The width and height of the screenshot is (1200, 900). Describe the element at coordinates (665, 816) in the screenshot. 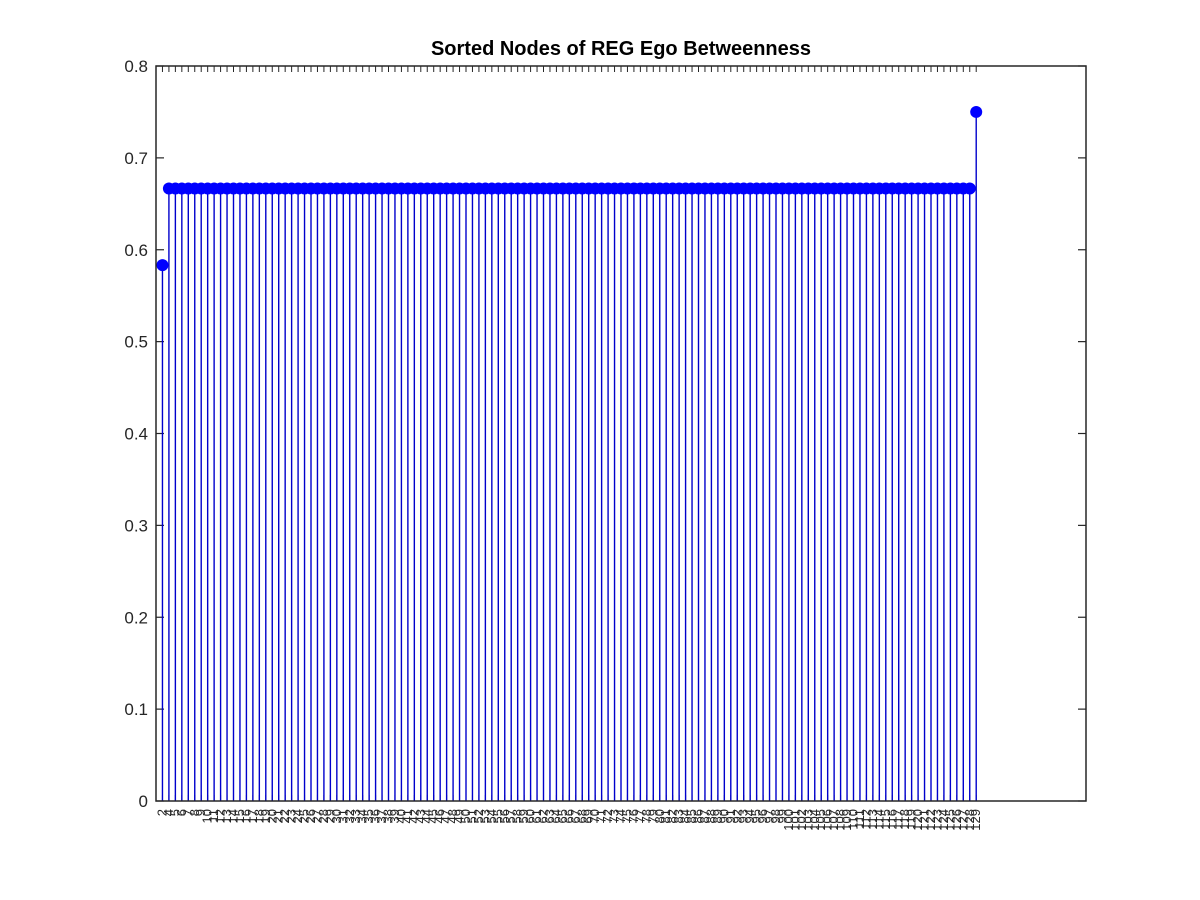

I see `x-tick-label: 81` at that location.